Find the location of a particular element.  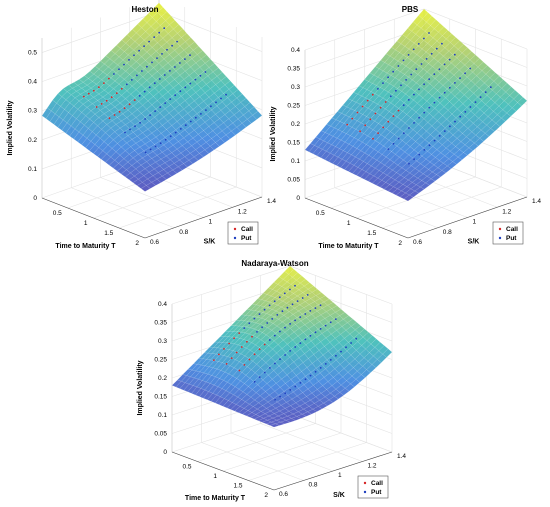

y-tick-label: 1.2 is located at coordinates (242, 211).